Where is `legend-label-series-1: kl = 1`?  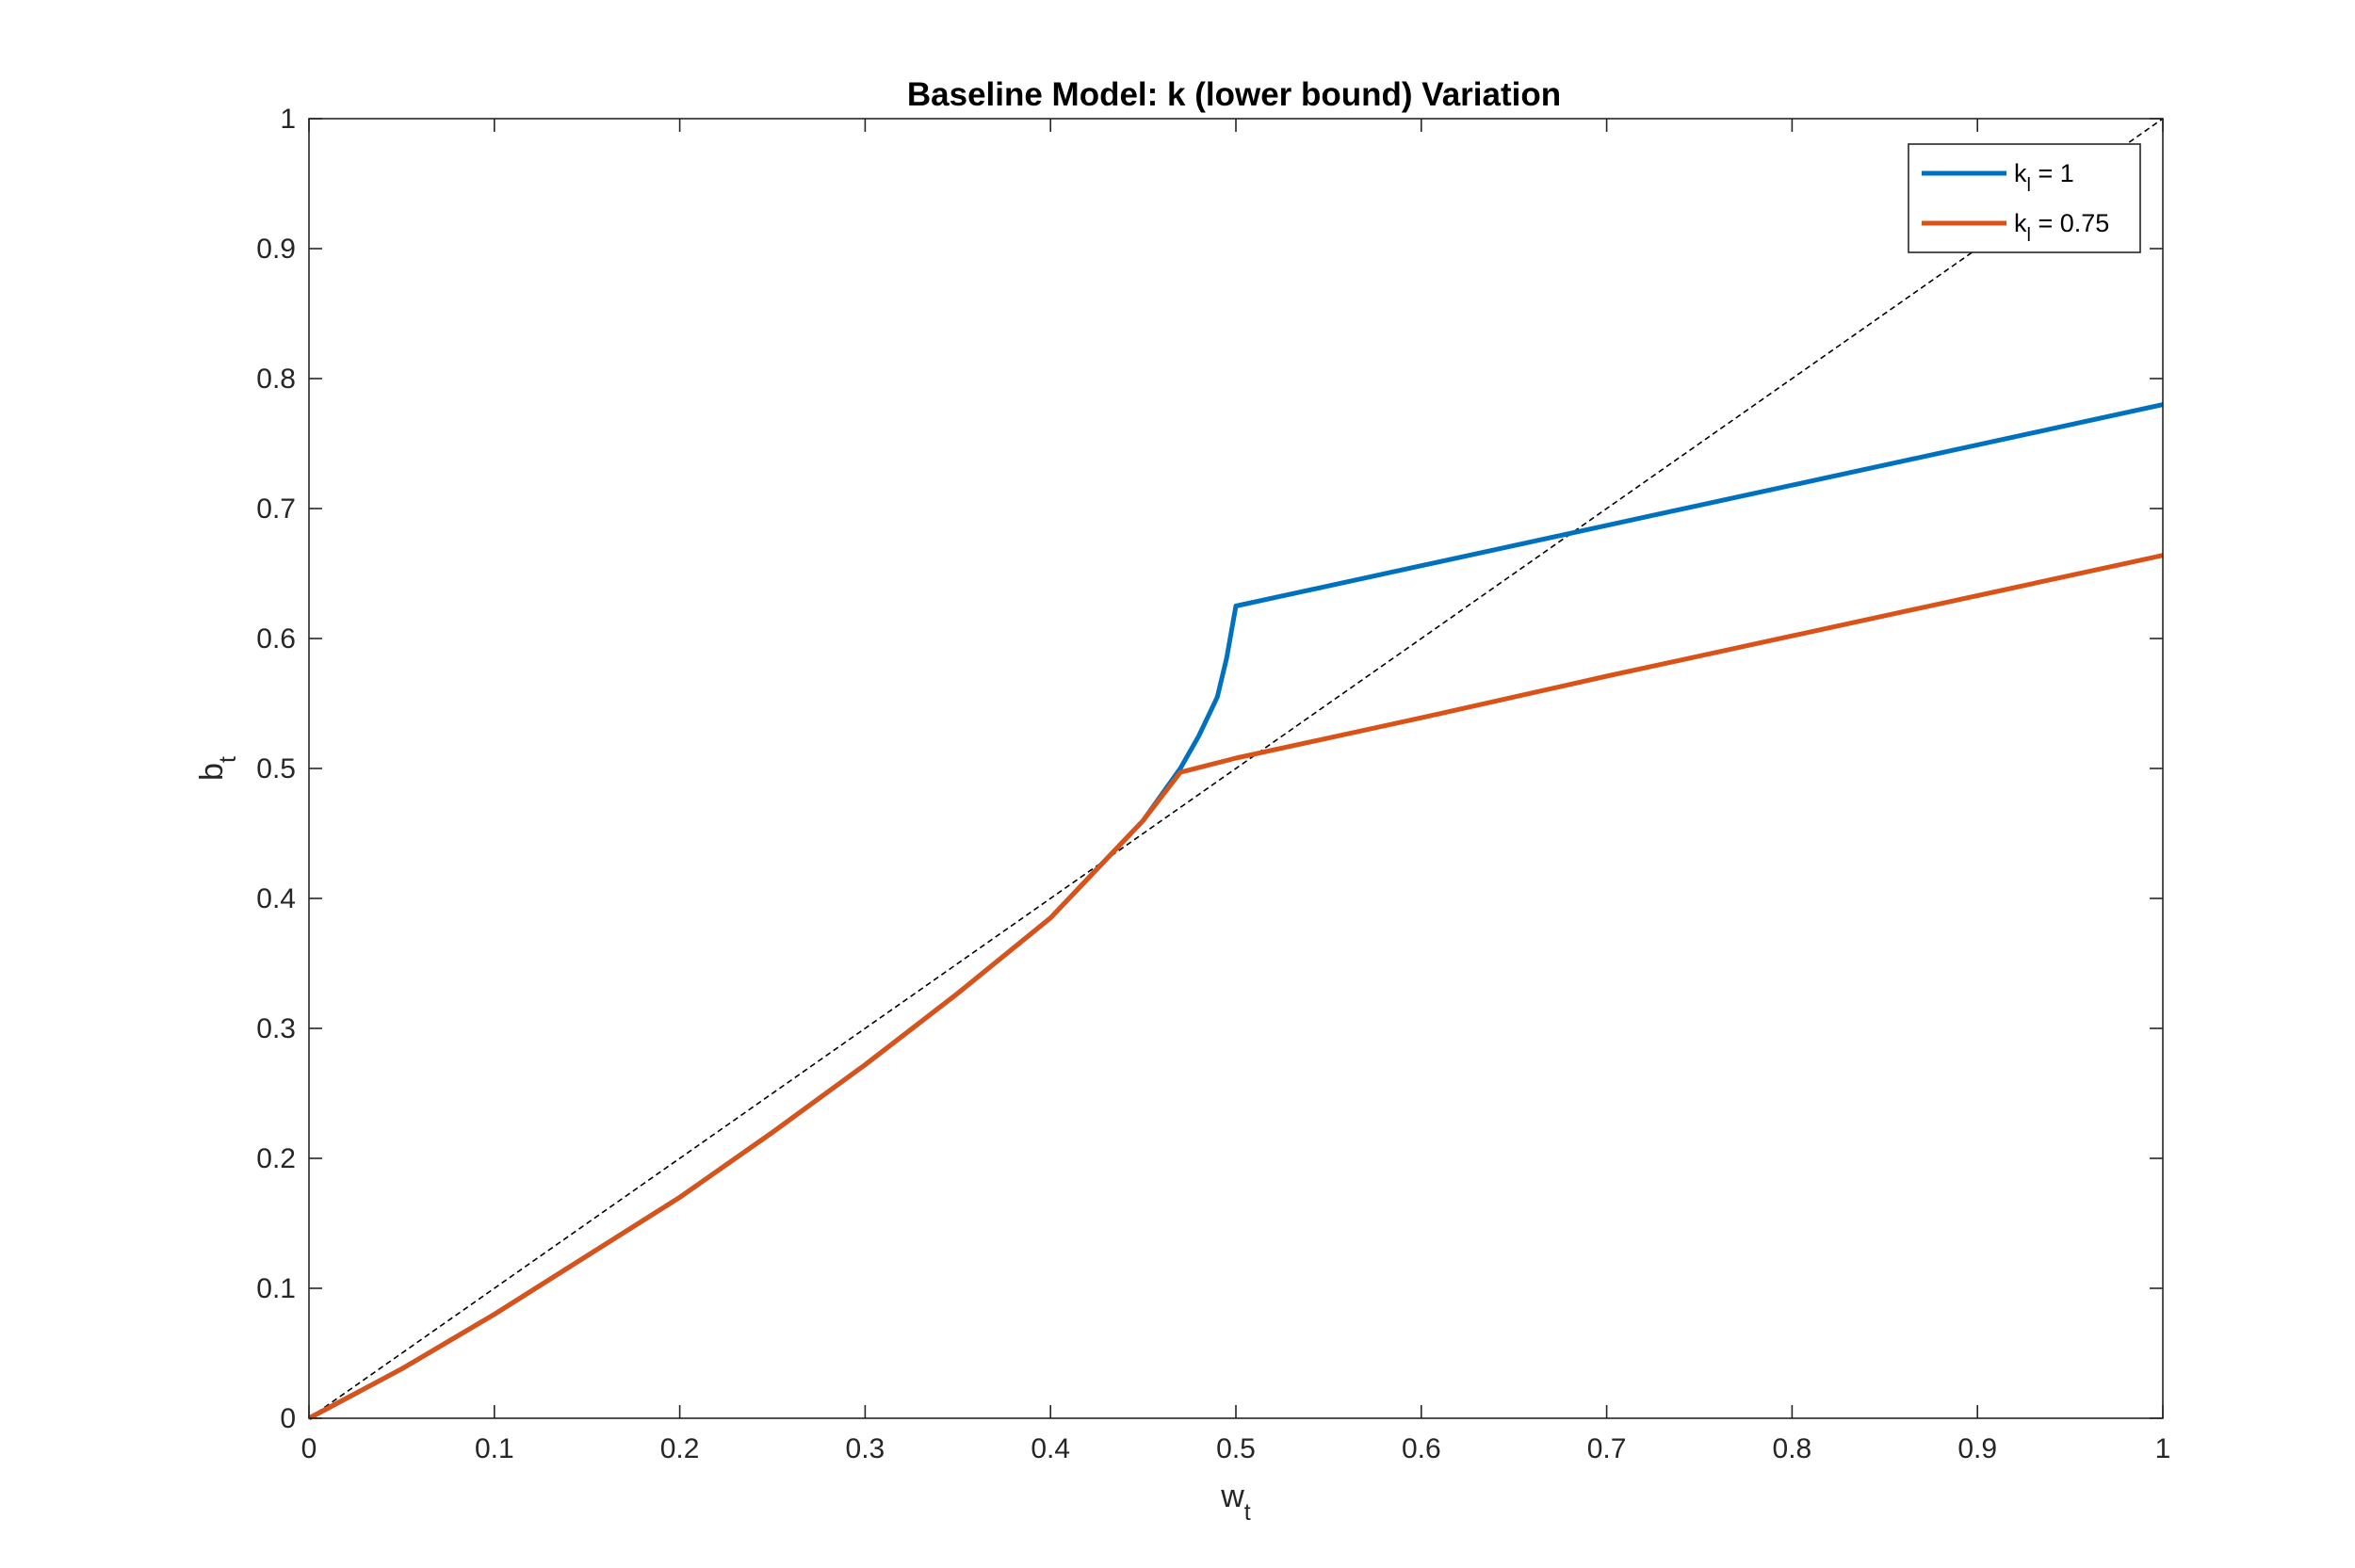
legend-label-series-1: kl = 1 is located at coordinates (2044, 177).